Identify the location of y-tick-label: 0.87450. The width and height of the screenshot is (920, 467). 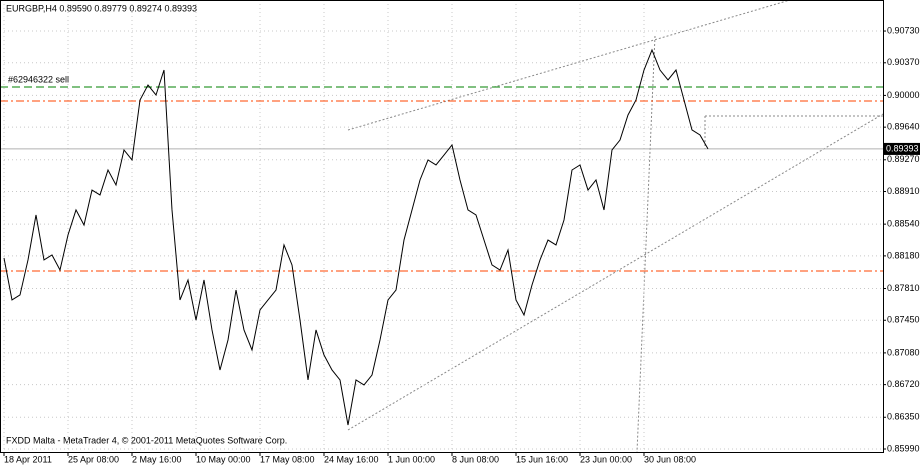
(903, 320).